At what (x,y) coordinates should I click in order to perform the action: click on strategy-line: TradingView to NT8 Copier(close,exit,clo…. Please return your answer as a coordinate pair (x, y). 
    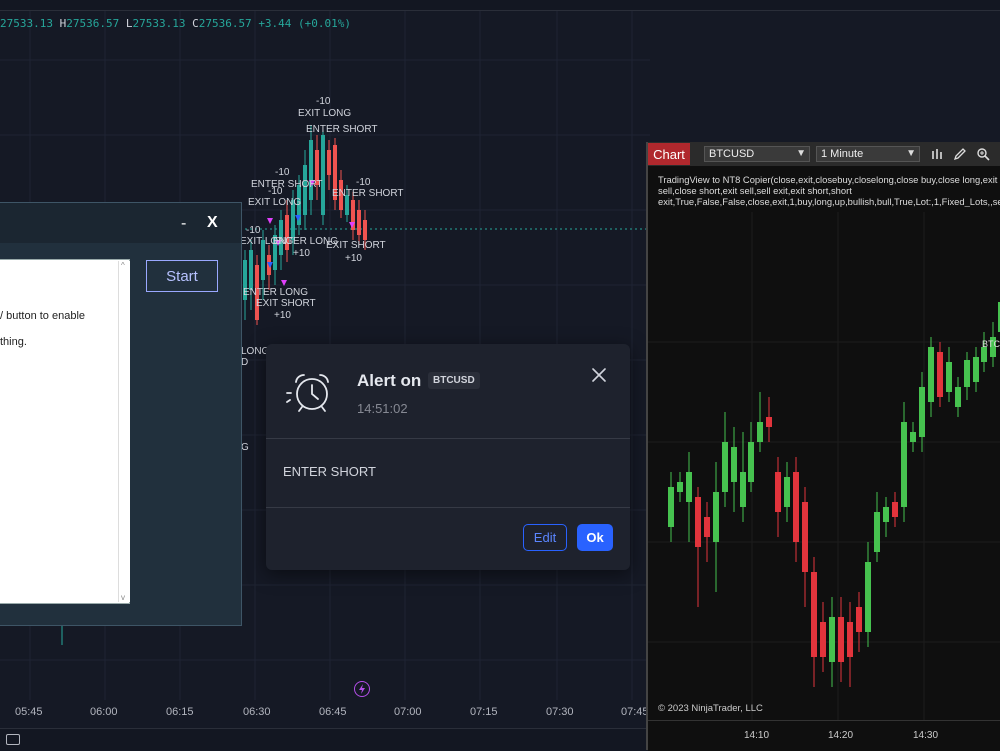
    Looking at the image, I should click on (829, 179).